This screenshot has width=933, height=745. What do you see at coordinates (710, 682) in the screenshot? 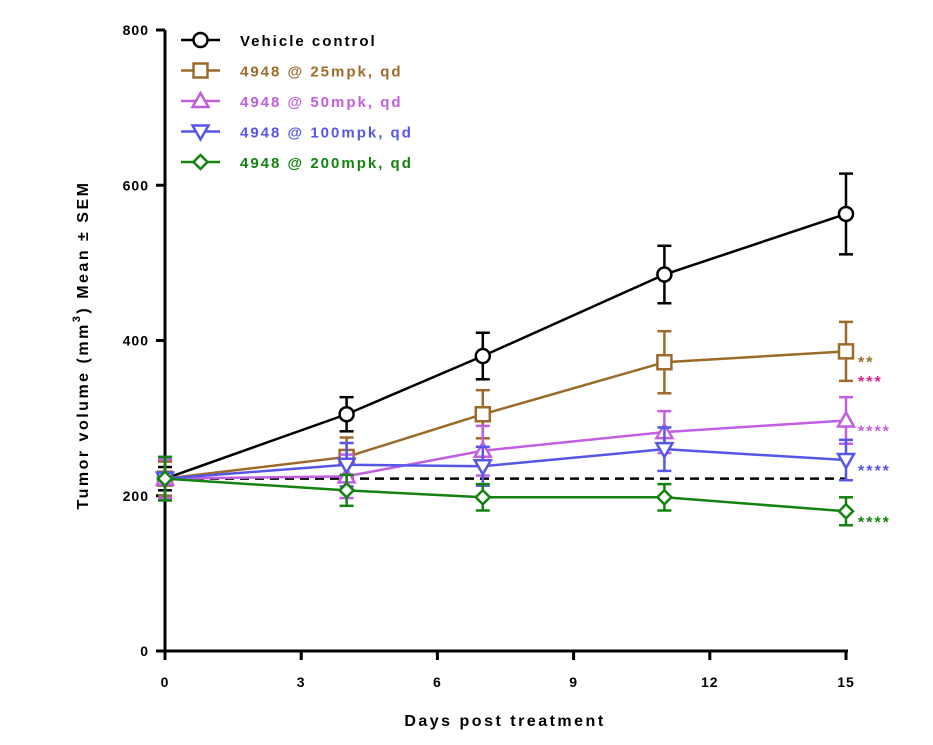
I see `x-tick-label: 12` at bounding box center [710, 682].